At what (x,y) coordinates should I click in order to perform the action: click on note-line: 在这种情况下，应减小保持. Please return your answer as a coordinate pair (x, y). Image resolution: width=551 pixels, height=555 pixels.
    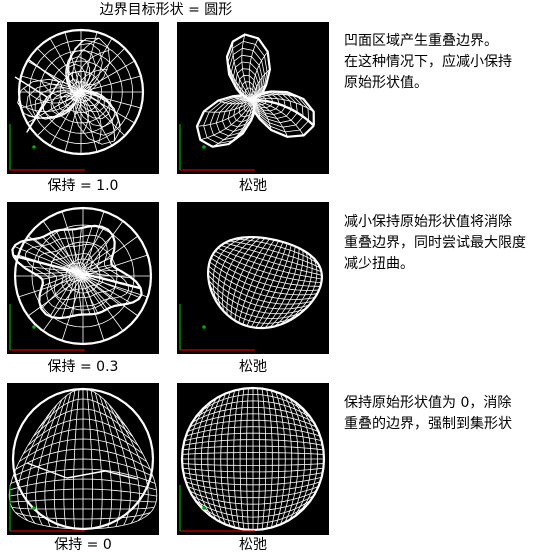
    Looking at the image, I should click on (428, 62).